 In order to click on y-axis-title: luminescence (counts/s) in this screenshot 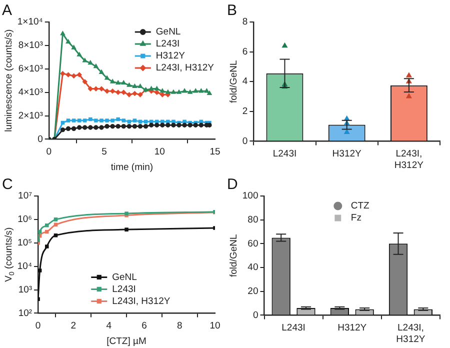, I will do `click(9, 80)`.